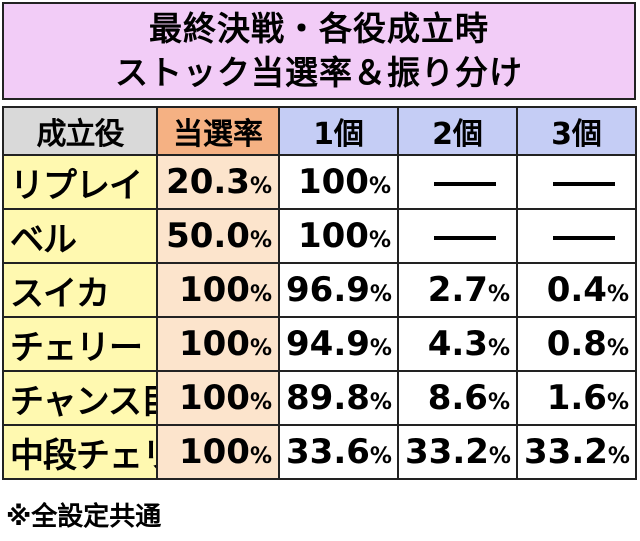 This screenshot has height=541, width=640. I want to click on role-label: スイカ, so click(60, 293).